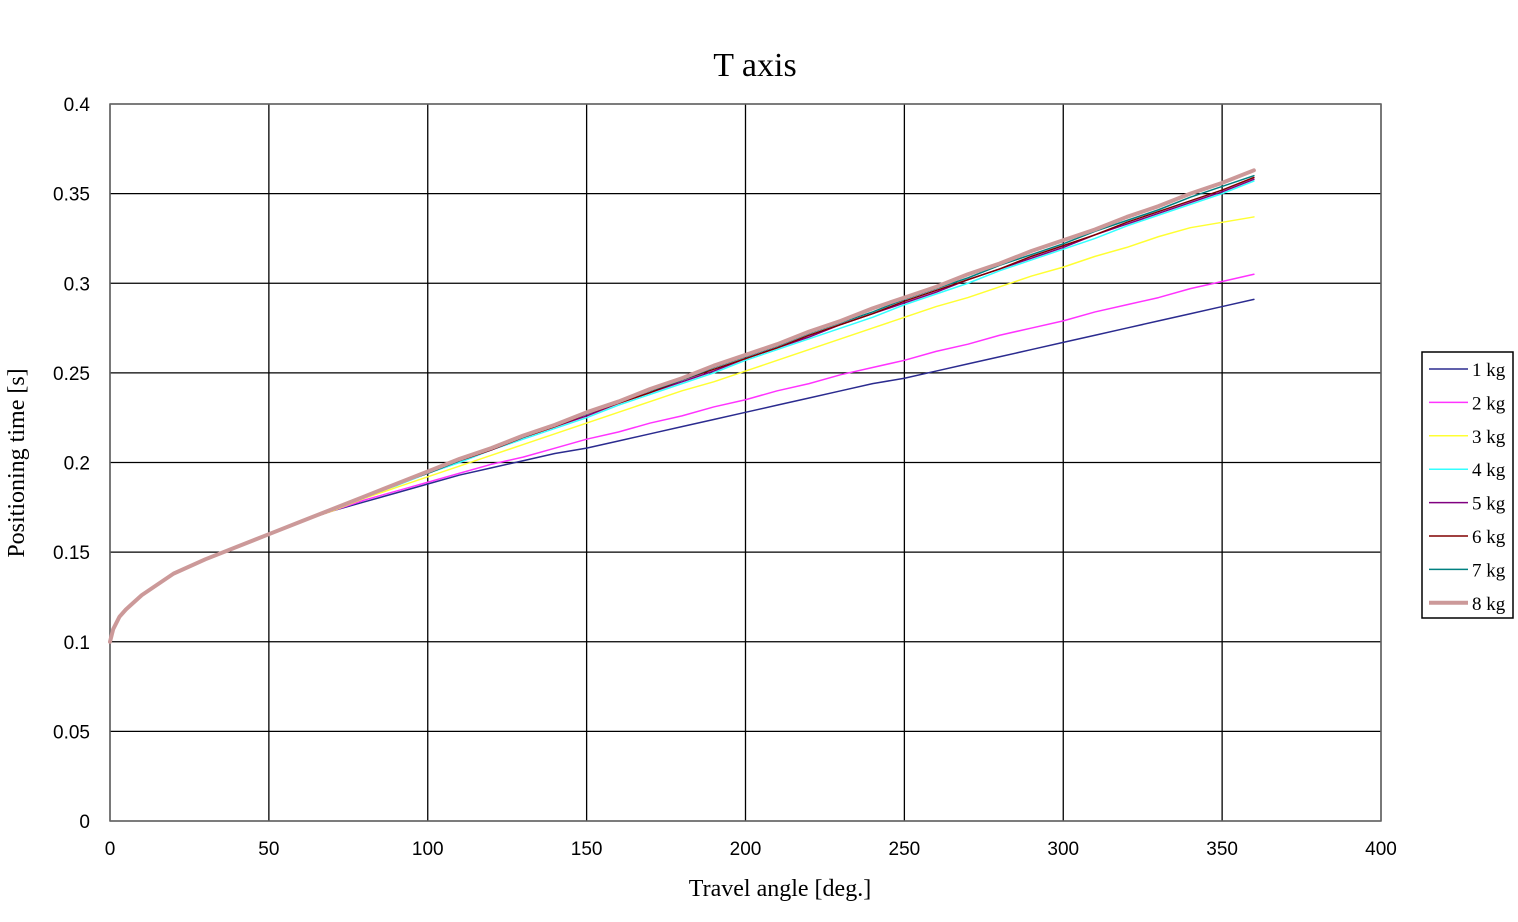 The height and width of the screenshot is (922, 1518). I want to click on x-tick-label: 400, so click(1381, 849).